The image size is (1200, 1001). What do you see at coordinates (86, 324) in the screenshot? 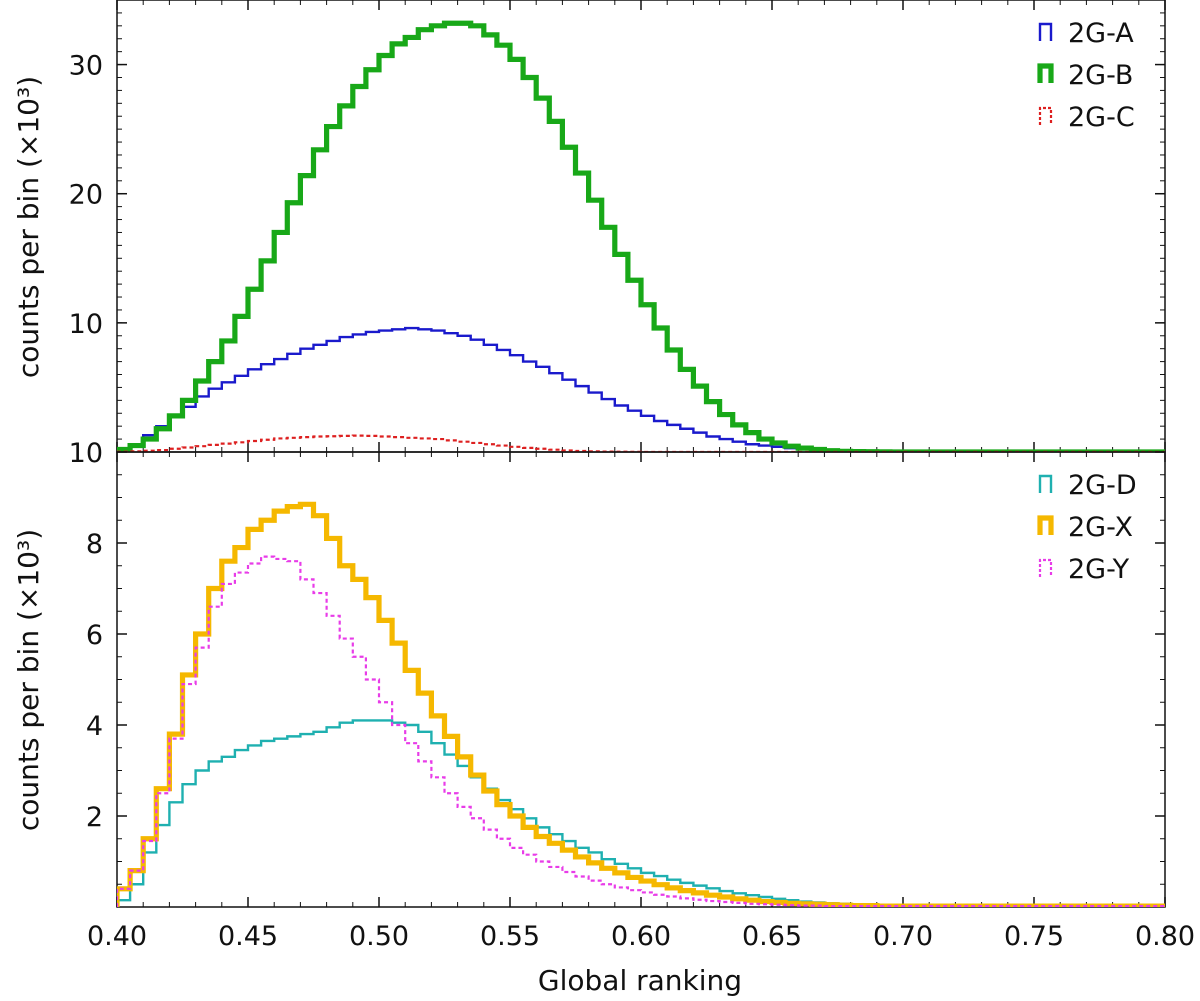
I see `top-y-tick-label: 10` at bounding box center [86, 324].